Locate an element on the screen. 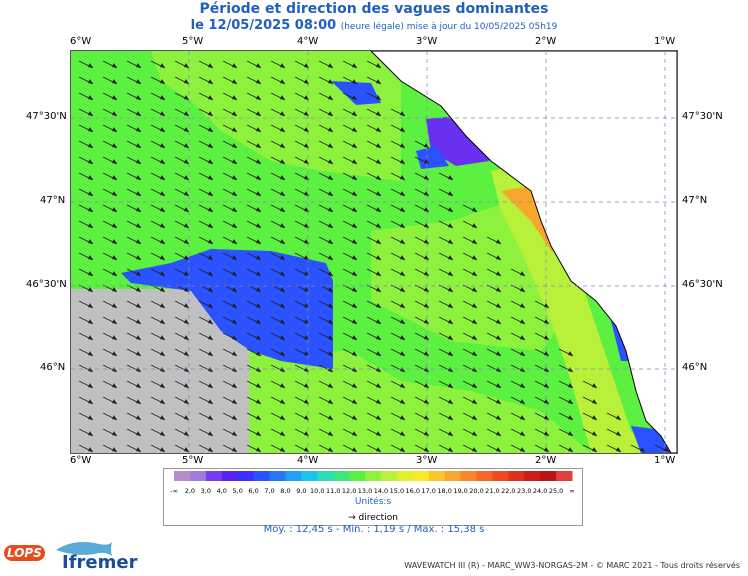 This screenshot has height=576, width=748. ifremer-logo: Ifremer is located at coordinates (100, 562).